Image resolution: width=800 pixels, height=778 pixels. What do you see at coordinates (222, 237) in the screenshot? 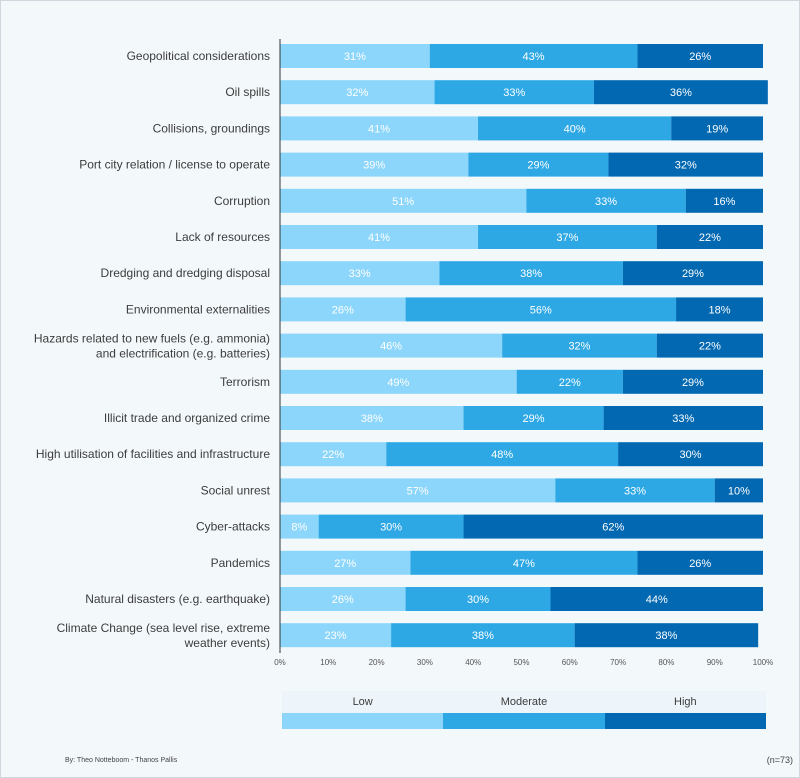
I see `category-label: Lack of resources` at bounding box center [222, 237].